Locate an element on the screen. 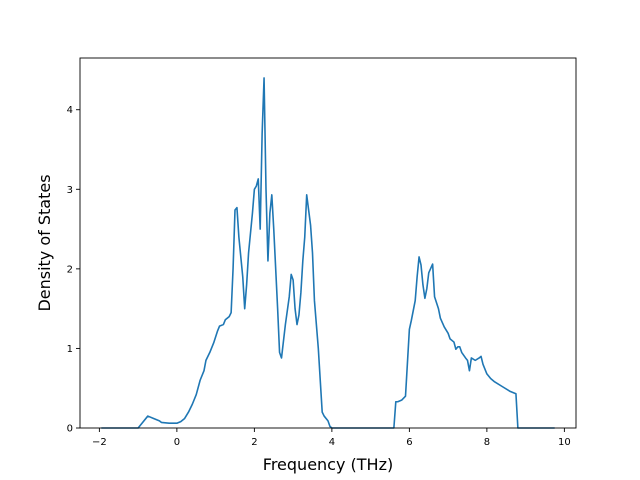 The height and width of the screenshot is (480, 640). x-tick-label: 2 is located at coordinates (254, 442).